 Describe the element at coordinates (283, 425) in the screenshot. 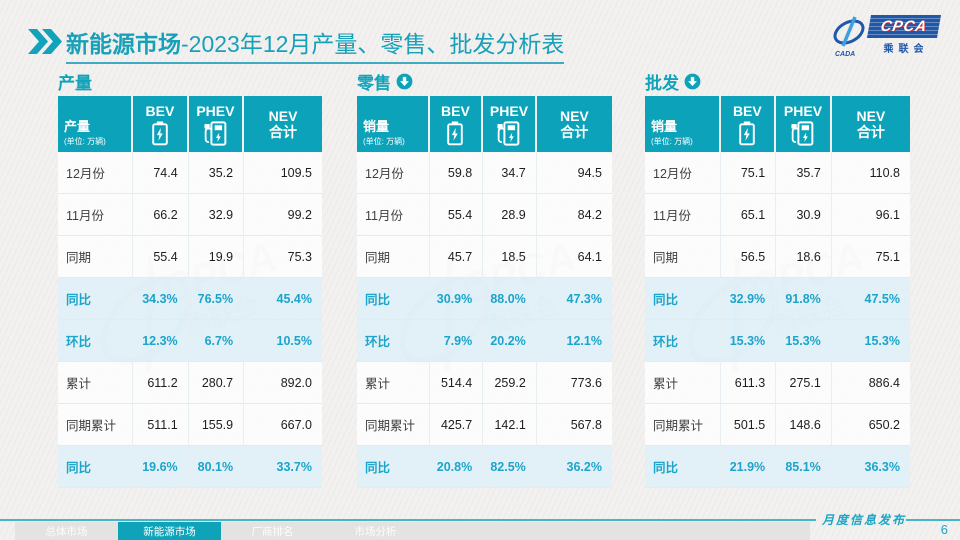

I see `cell-value: 667.0` at that location.